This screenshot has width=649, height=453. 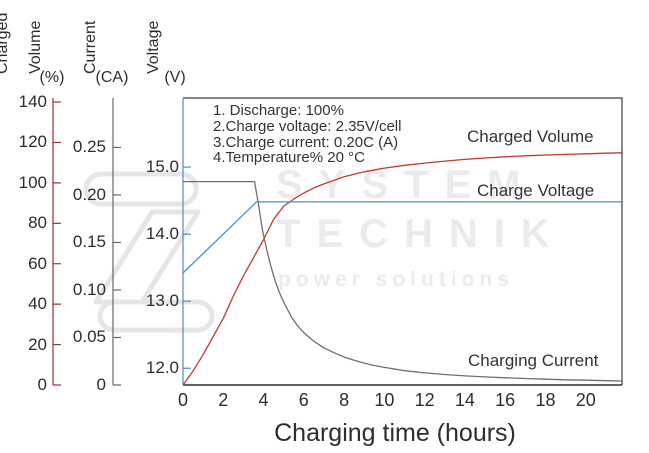 What do you see at coordinates (32, 182) in the screenshot?
I see `tick-label: 100` at bounding box center [32, 182].